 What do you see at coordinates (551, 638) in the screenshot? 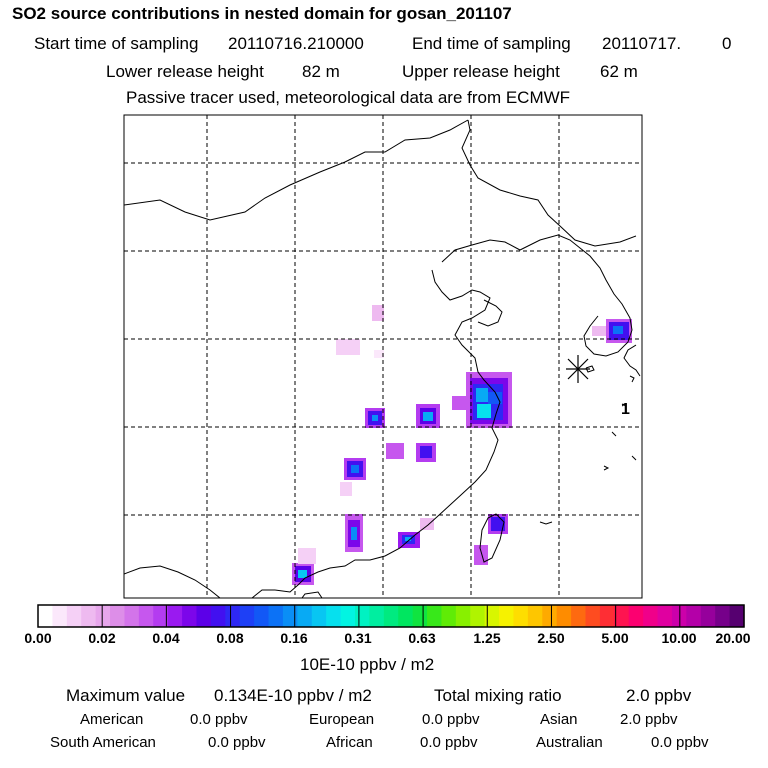
I see `colorbar-tick-label: 2.50` at bounding box center [551, 638].